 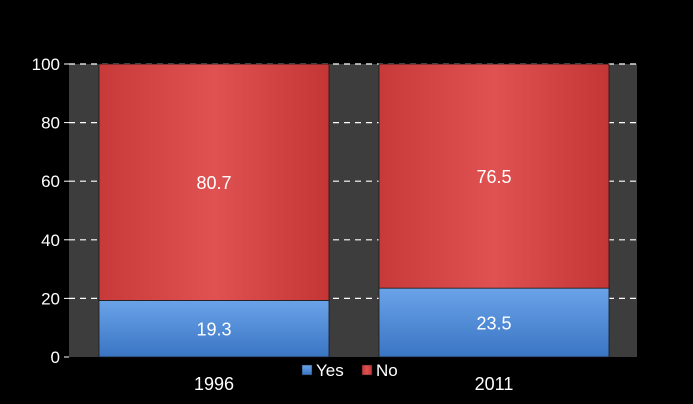 What do you see at coordinates (349, 370) in the screenshot?
I see `legend: Yes No` at bounding box center [349, 370].